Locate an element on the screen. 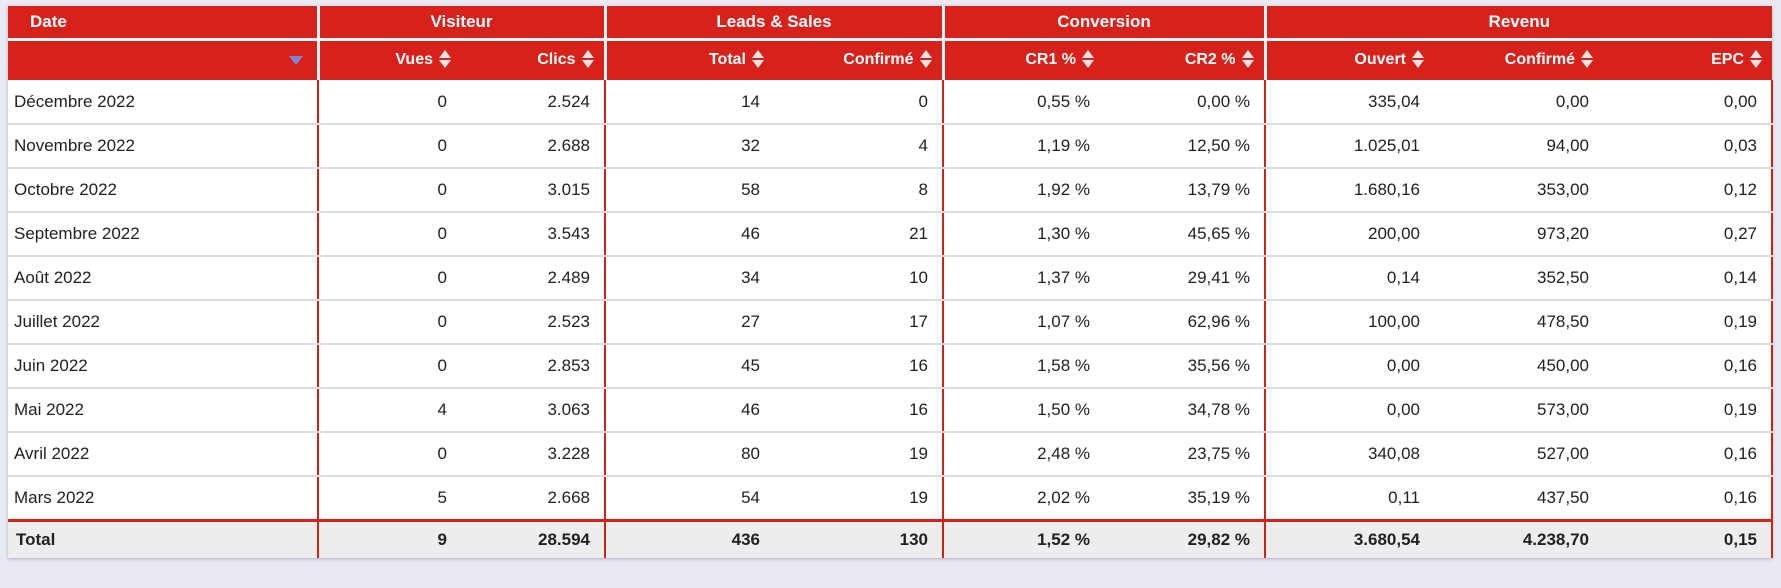 Image resolution: width=1781 pixels, height=588 pixels. column-header-clics: Clics is located at coordinates (533, 59).